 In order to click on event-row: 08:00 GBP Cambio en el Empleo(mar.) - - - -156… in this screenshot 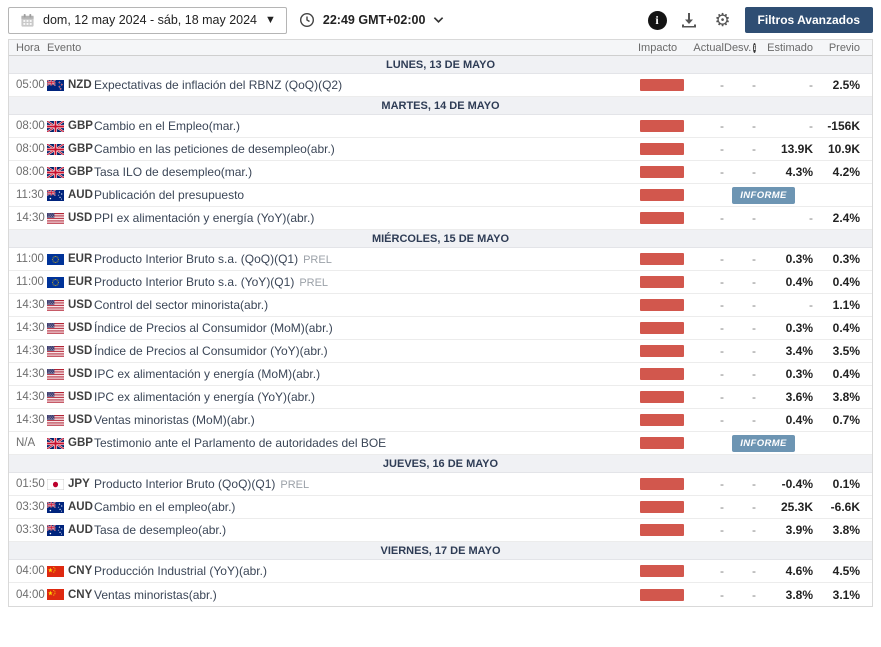, I will do `click(440, 126)`.